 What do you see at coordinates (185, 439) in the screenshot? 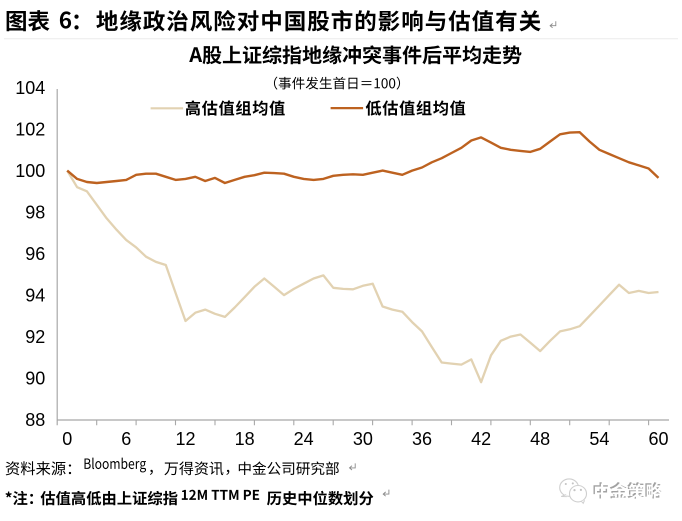
I see `svg-text: 12` at bounding box center [185, 439].